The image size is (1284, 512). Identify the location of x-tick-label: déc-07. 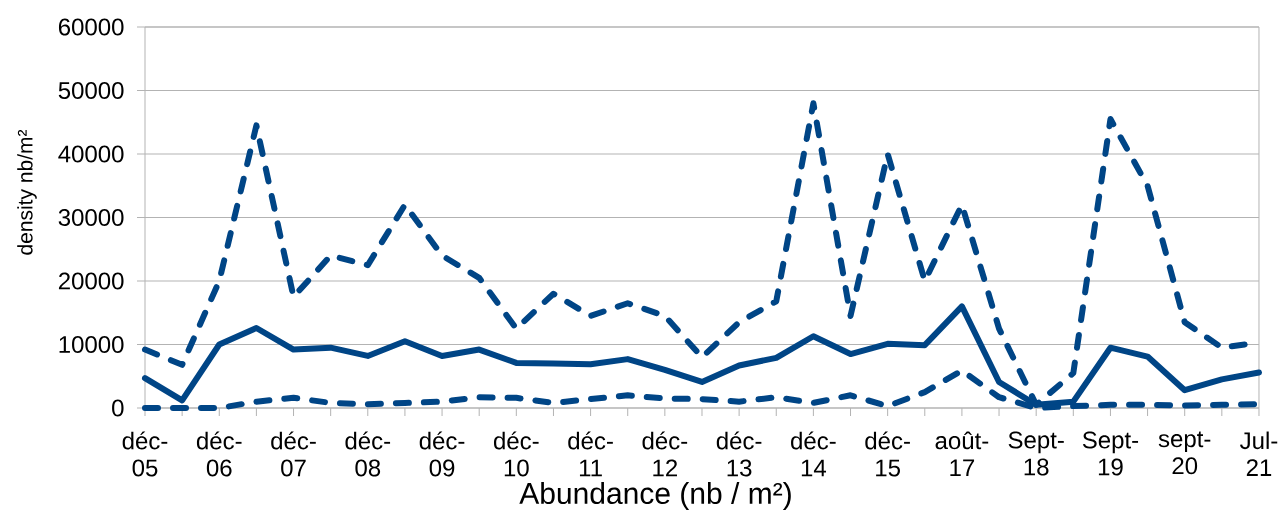
(293, 454).